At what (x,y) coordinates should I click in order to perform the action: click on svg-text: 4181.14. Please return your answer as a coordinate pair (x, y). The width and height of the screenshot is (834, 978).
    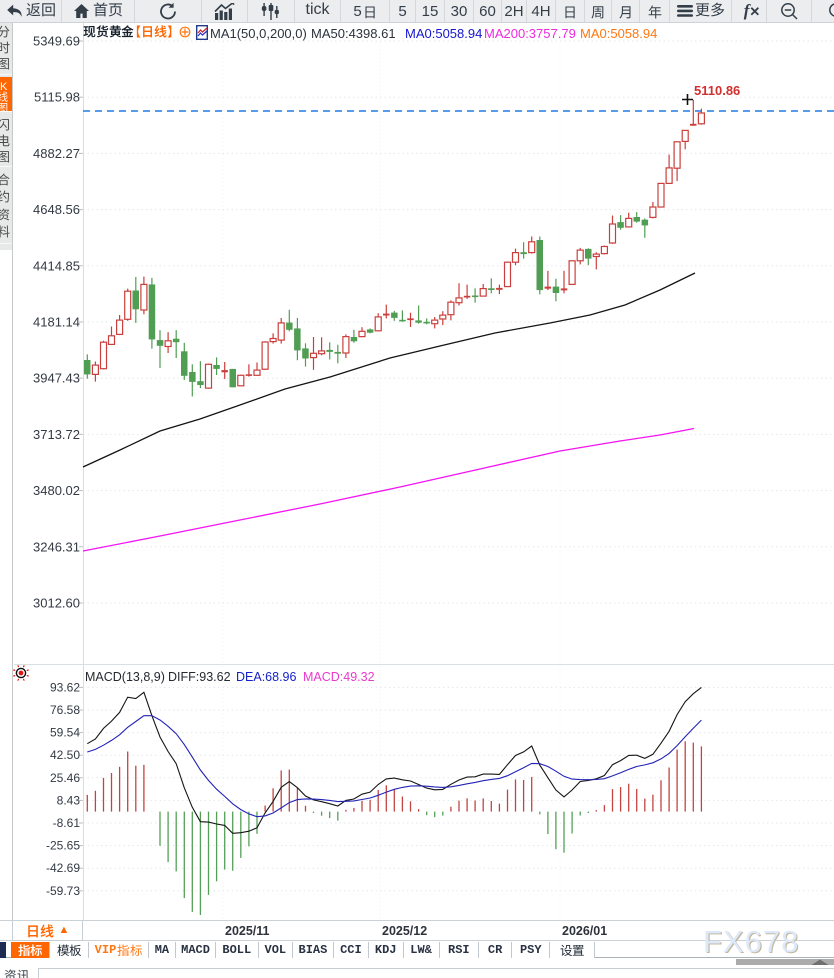
    Looking at the image, I should click on (56, 322).